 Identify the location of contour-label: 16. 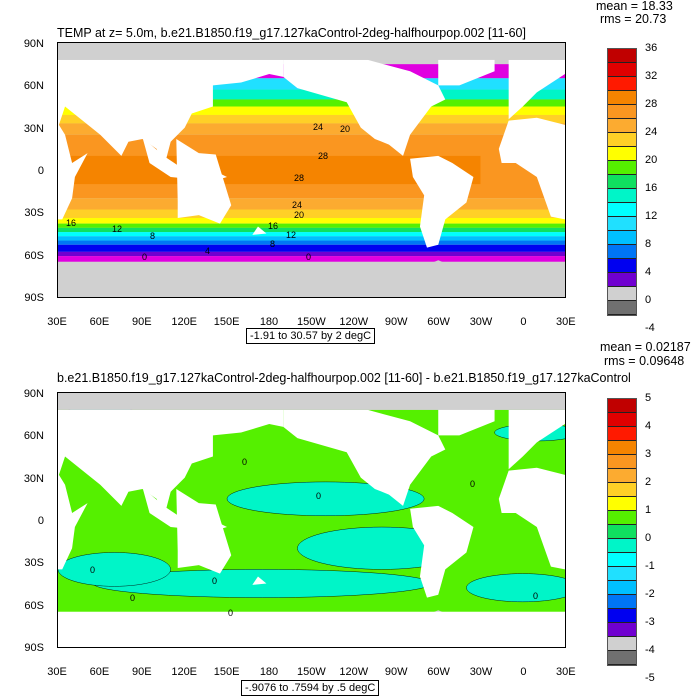
(71, 223).